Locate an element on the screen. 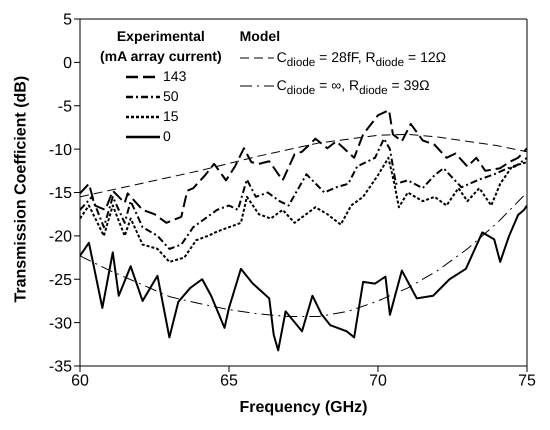 Image resolution: width=550 pixels, height=430 pixels. legend-label: 143 is located at coordinates (174, 76).